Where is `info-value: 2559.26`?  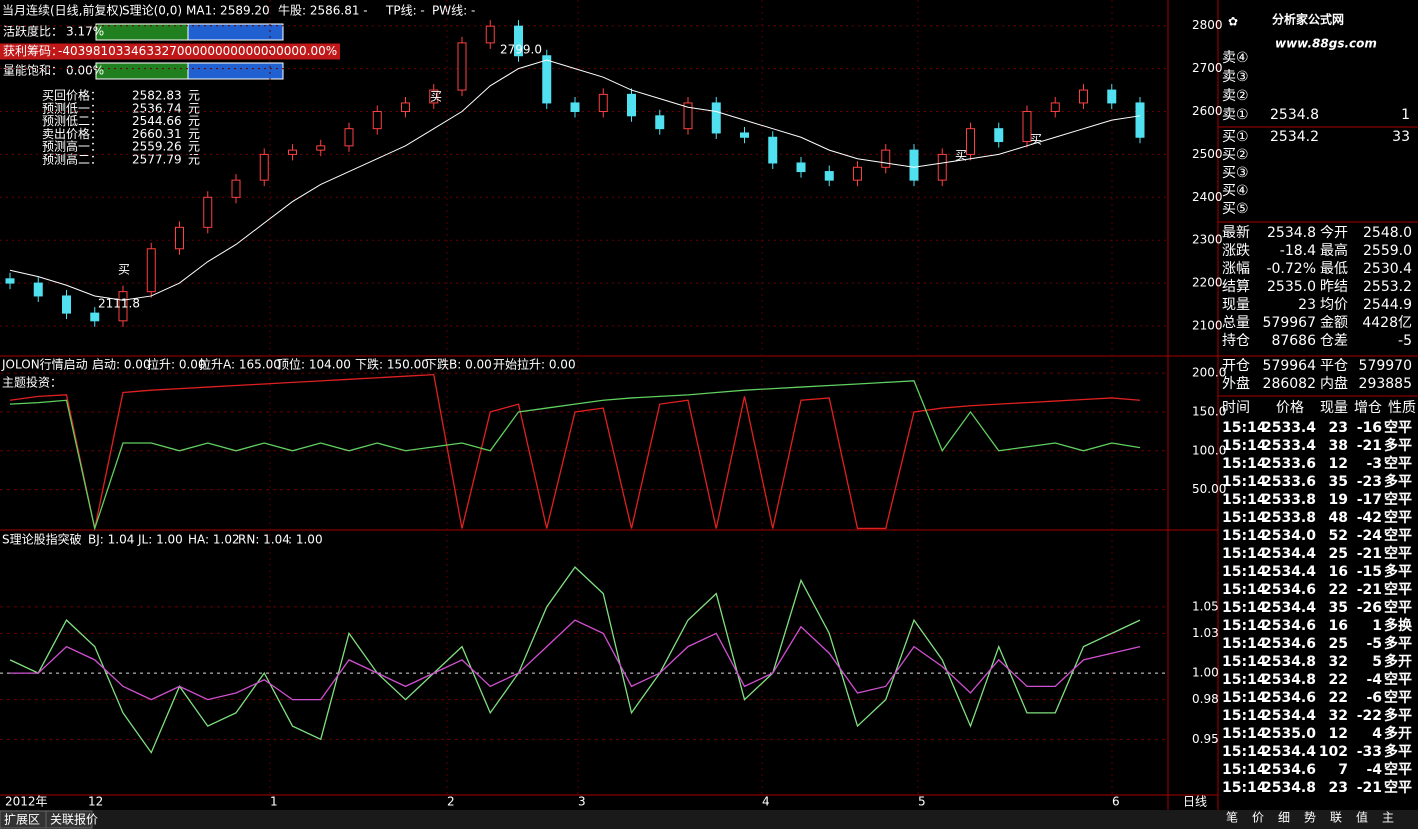
info-value: 2559.26 is located at coordinates (157, 147).